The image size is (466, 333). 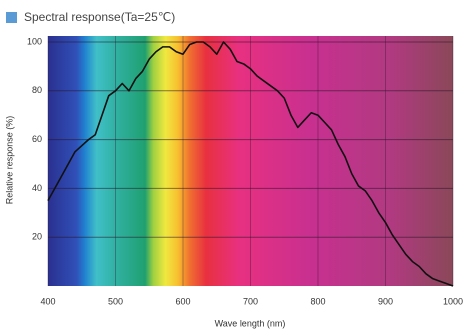 What do you see at coordinates (9, 160) in the screenshot?
I see `y-axis-label: Relative response (%)` at bounding box center [9, 160].